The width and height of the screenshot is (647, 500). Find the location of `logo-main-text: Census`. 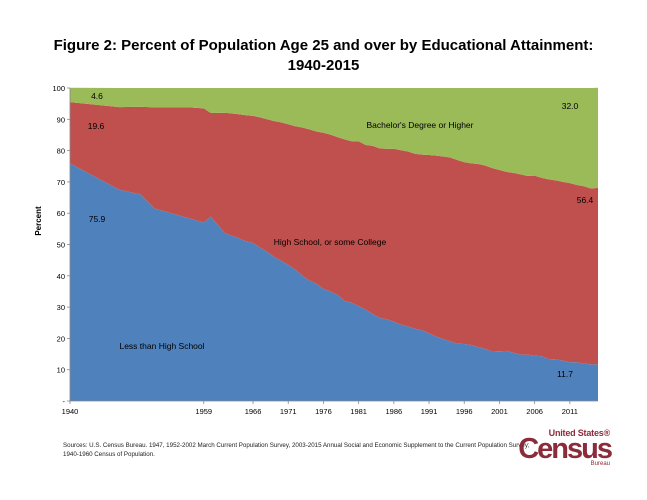

logo-main-text: Census is located at coordinates (565, 449).